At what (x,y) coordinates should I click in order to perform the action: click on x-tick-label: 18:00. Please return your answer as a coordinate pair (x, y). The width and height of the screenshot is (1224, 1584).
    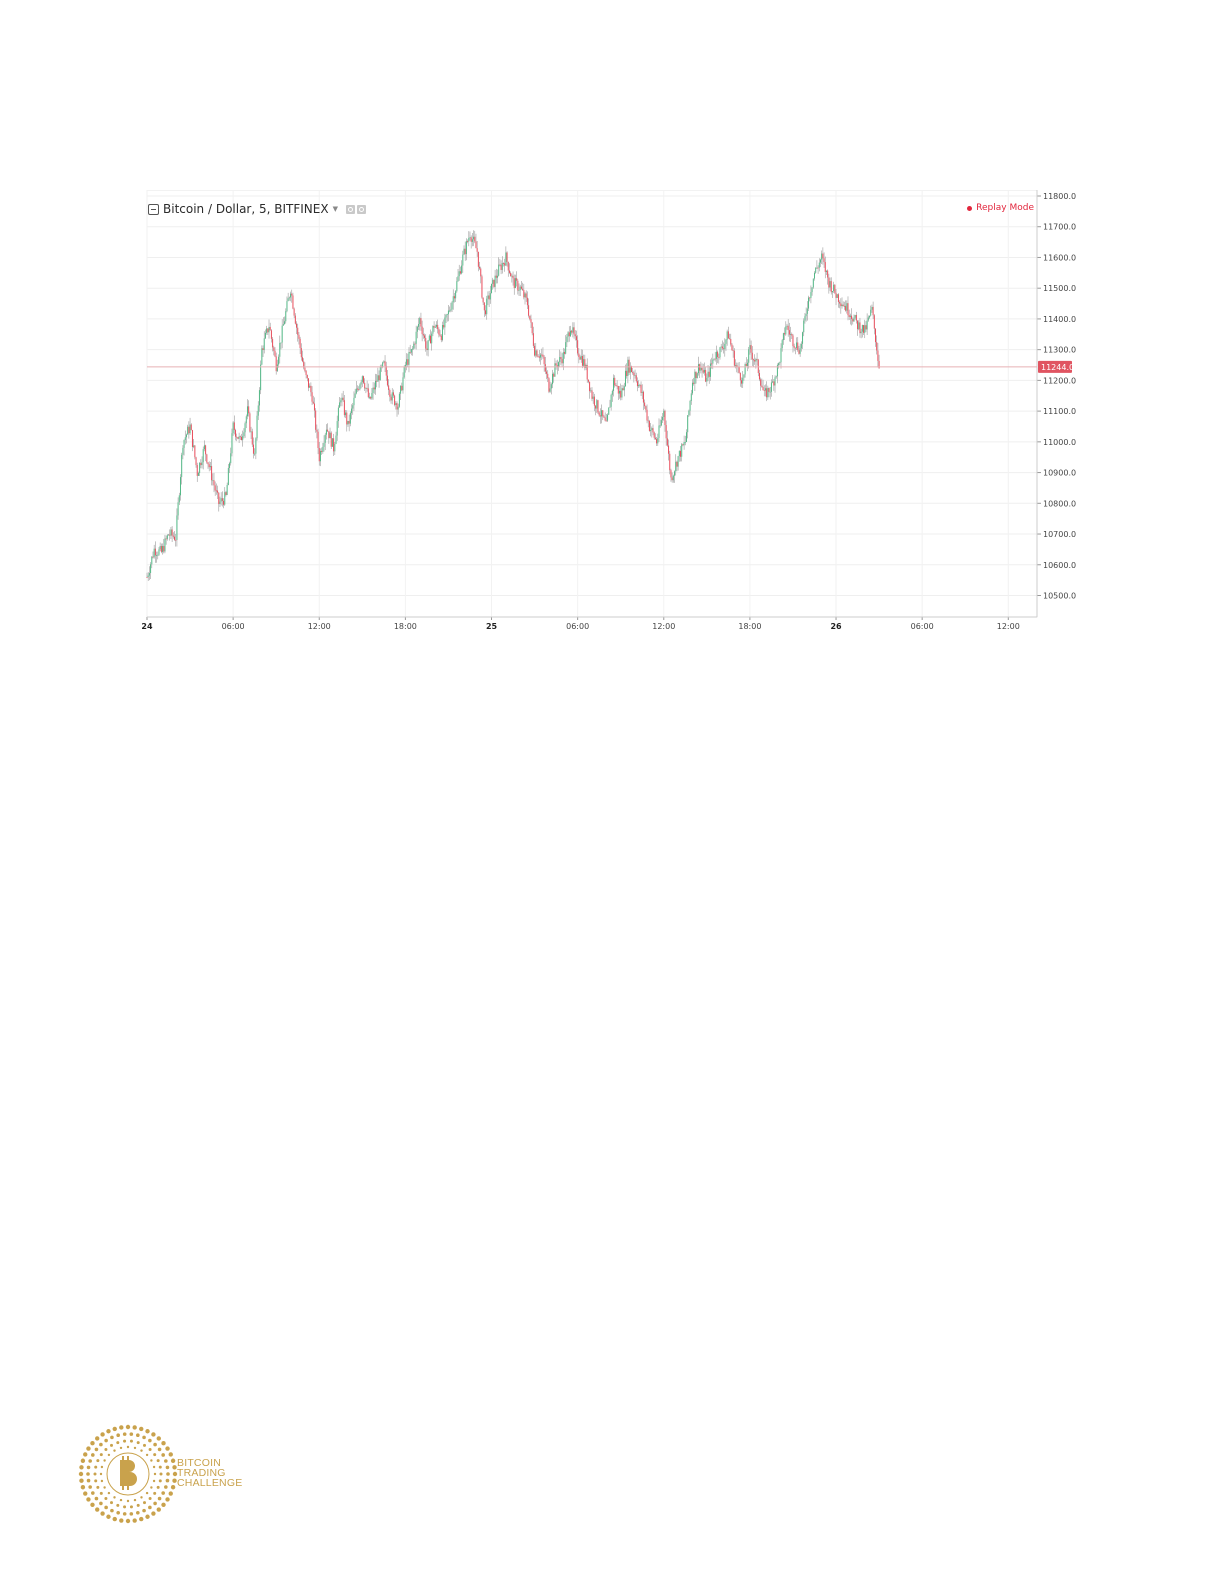
    Looking at the image, I should click on (405, 626).